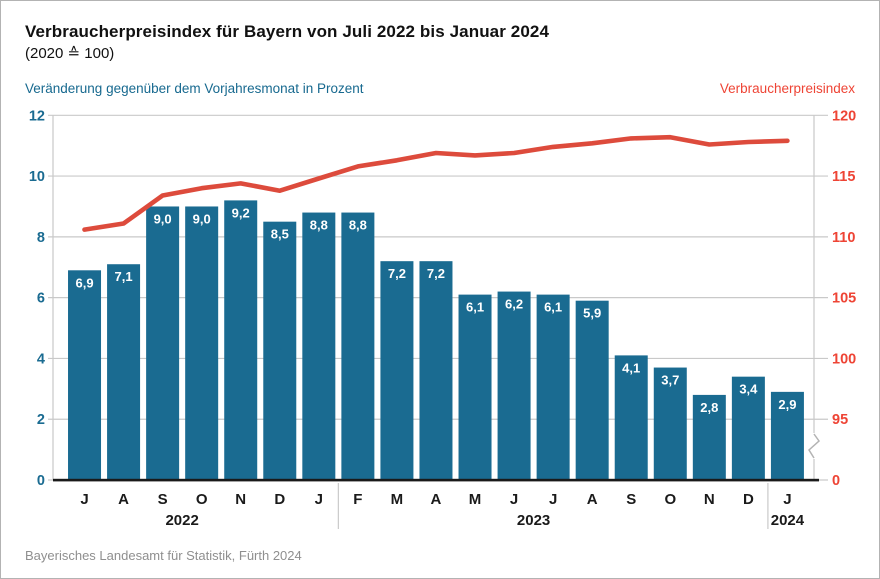 The image size is (880, 579). What do you see at coordinates (514, 304) in the screenshot?
I see `bar-value-label: 6,2` at bounding box center [514, 304].